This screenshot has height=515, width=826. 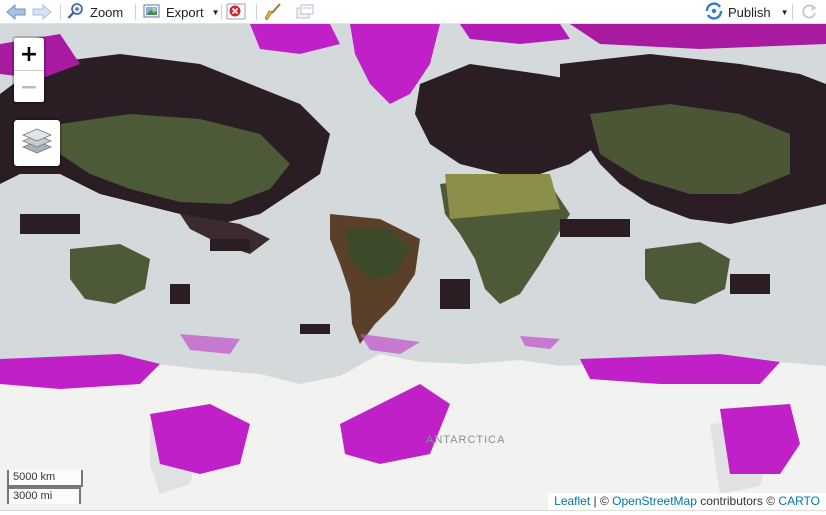 What do you see at coordinates (654, 501) in the screenshot?
I see `openstreetmap-link: OpenStreetMap` at bounding box center [654, 501].